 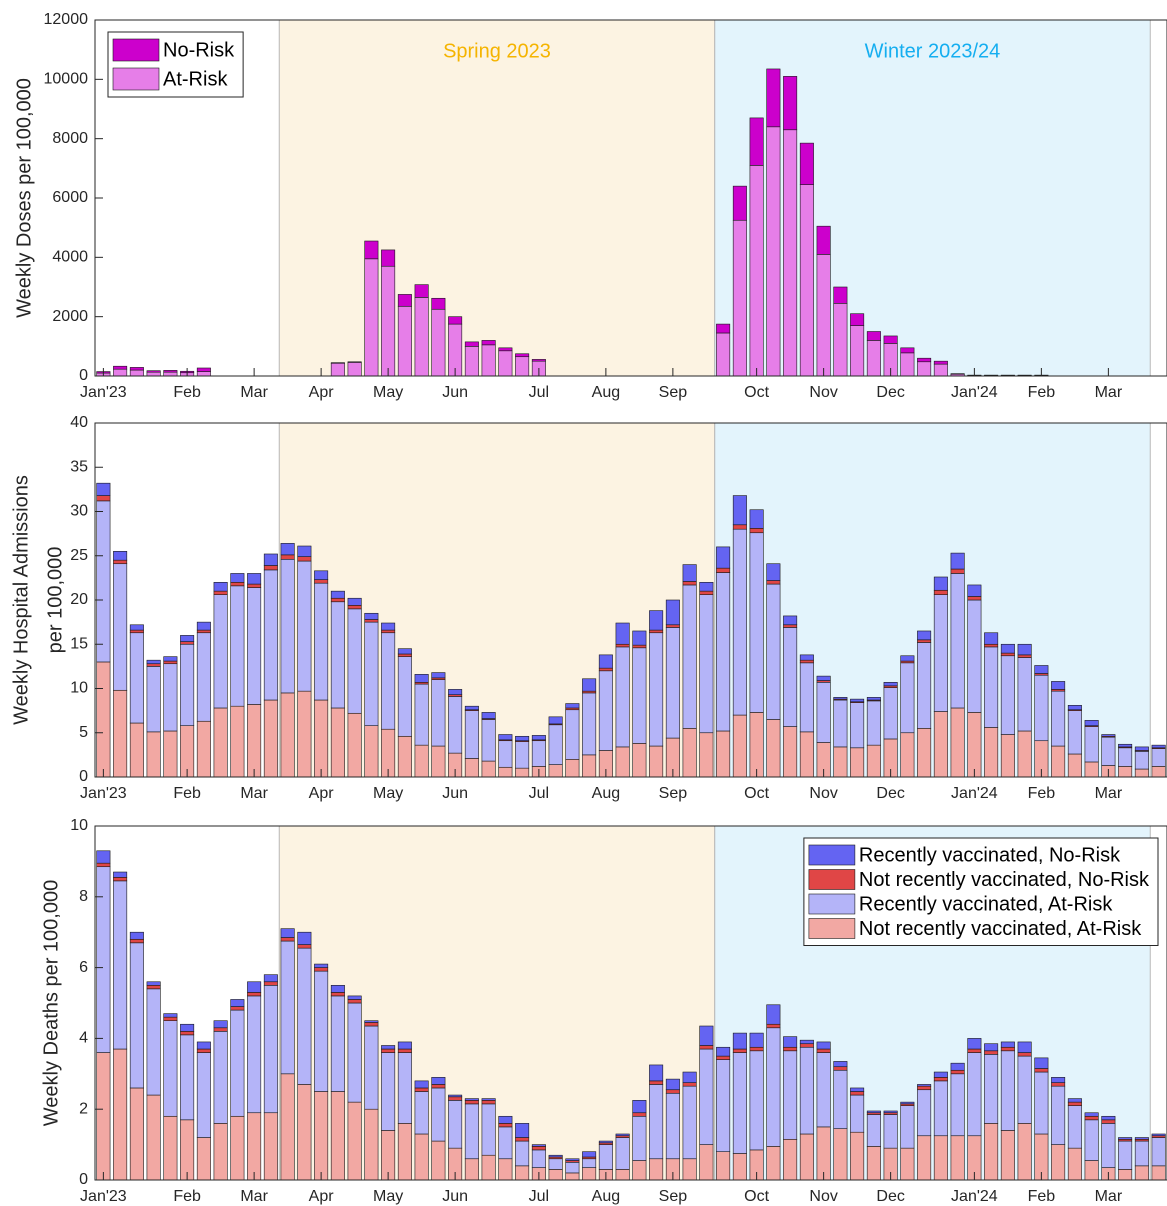 I want to click on y-tick-label: 12000, so click(x=66, y=19).